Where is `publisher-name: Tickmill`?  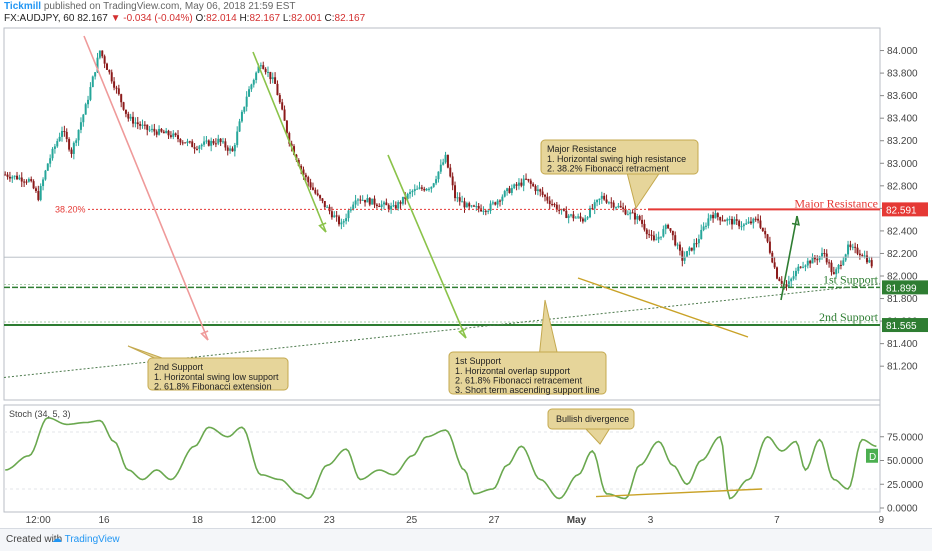 publisher-name: Tickmill is located at coordinates (23, 6).